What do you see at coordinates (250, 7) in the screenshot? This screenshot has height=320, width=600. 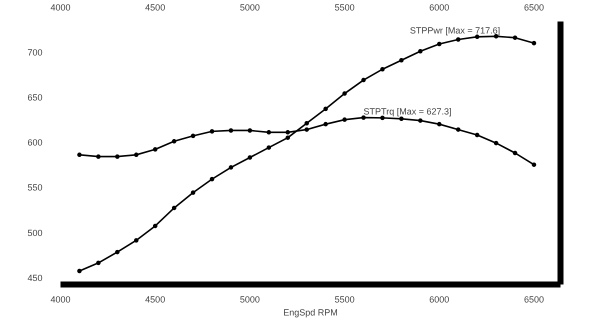 I see `x2-tick-label: 5000` at bounding box center [250, 7].